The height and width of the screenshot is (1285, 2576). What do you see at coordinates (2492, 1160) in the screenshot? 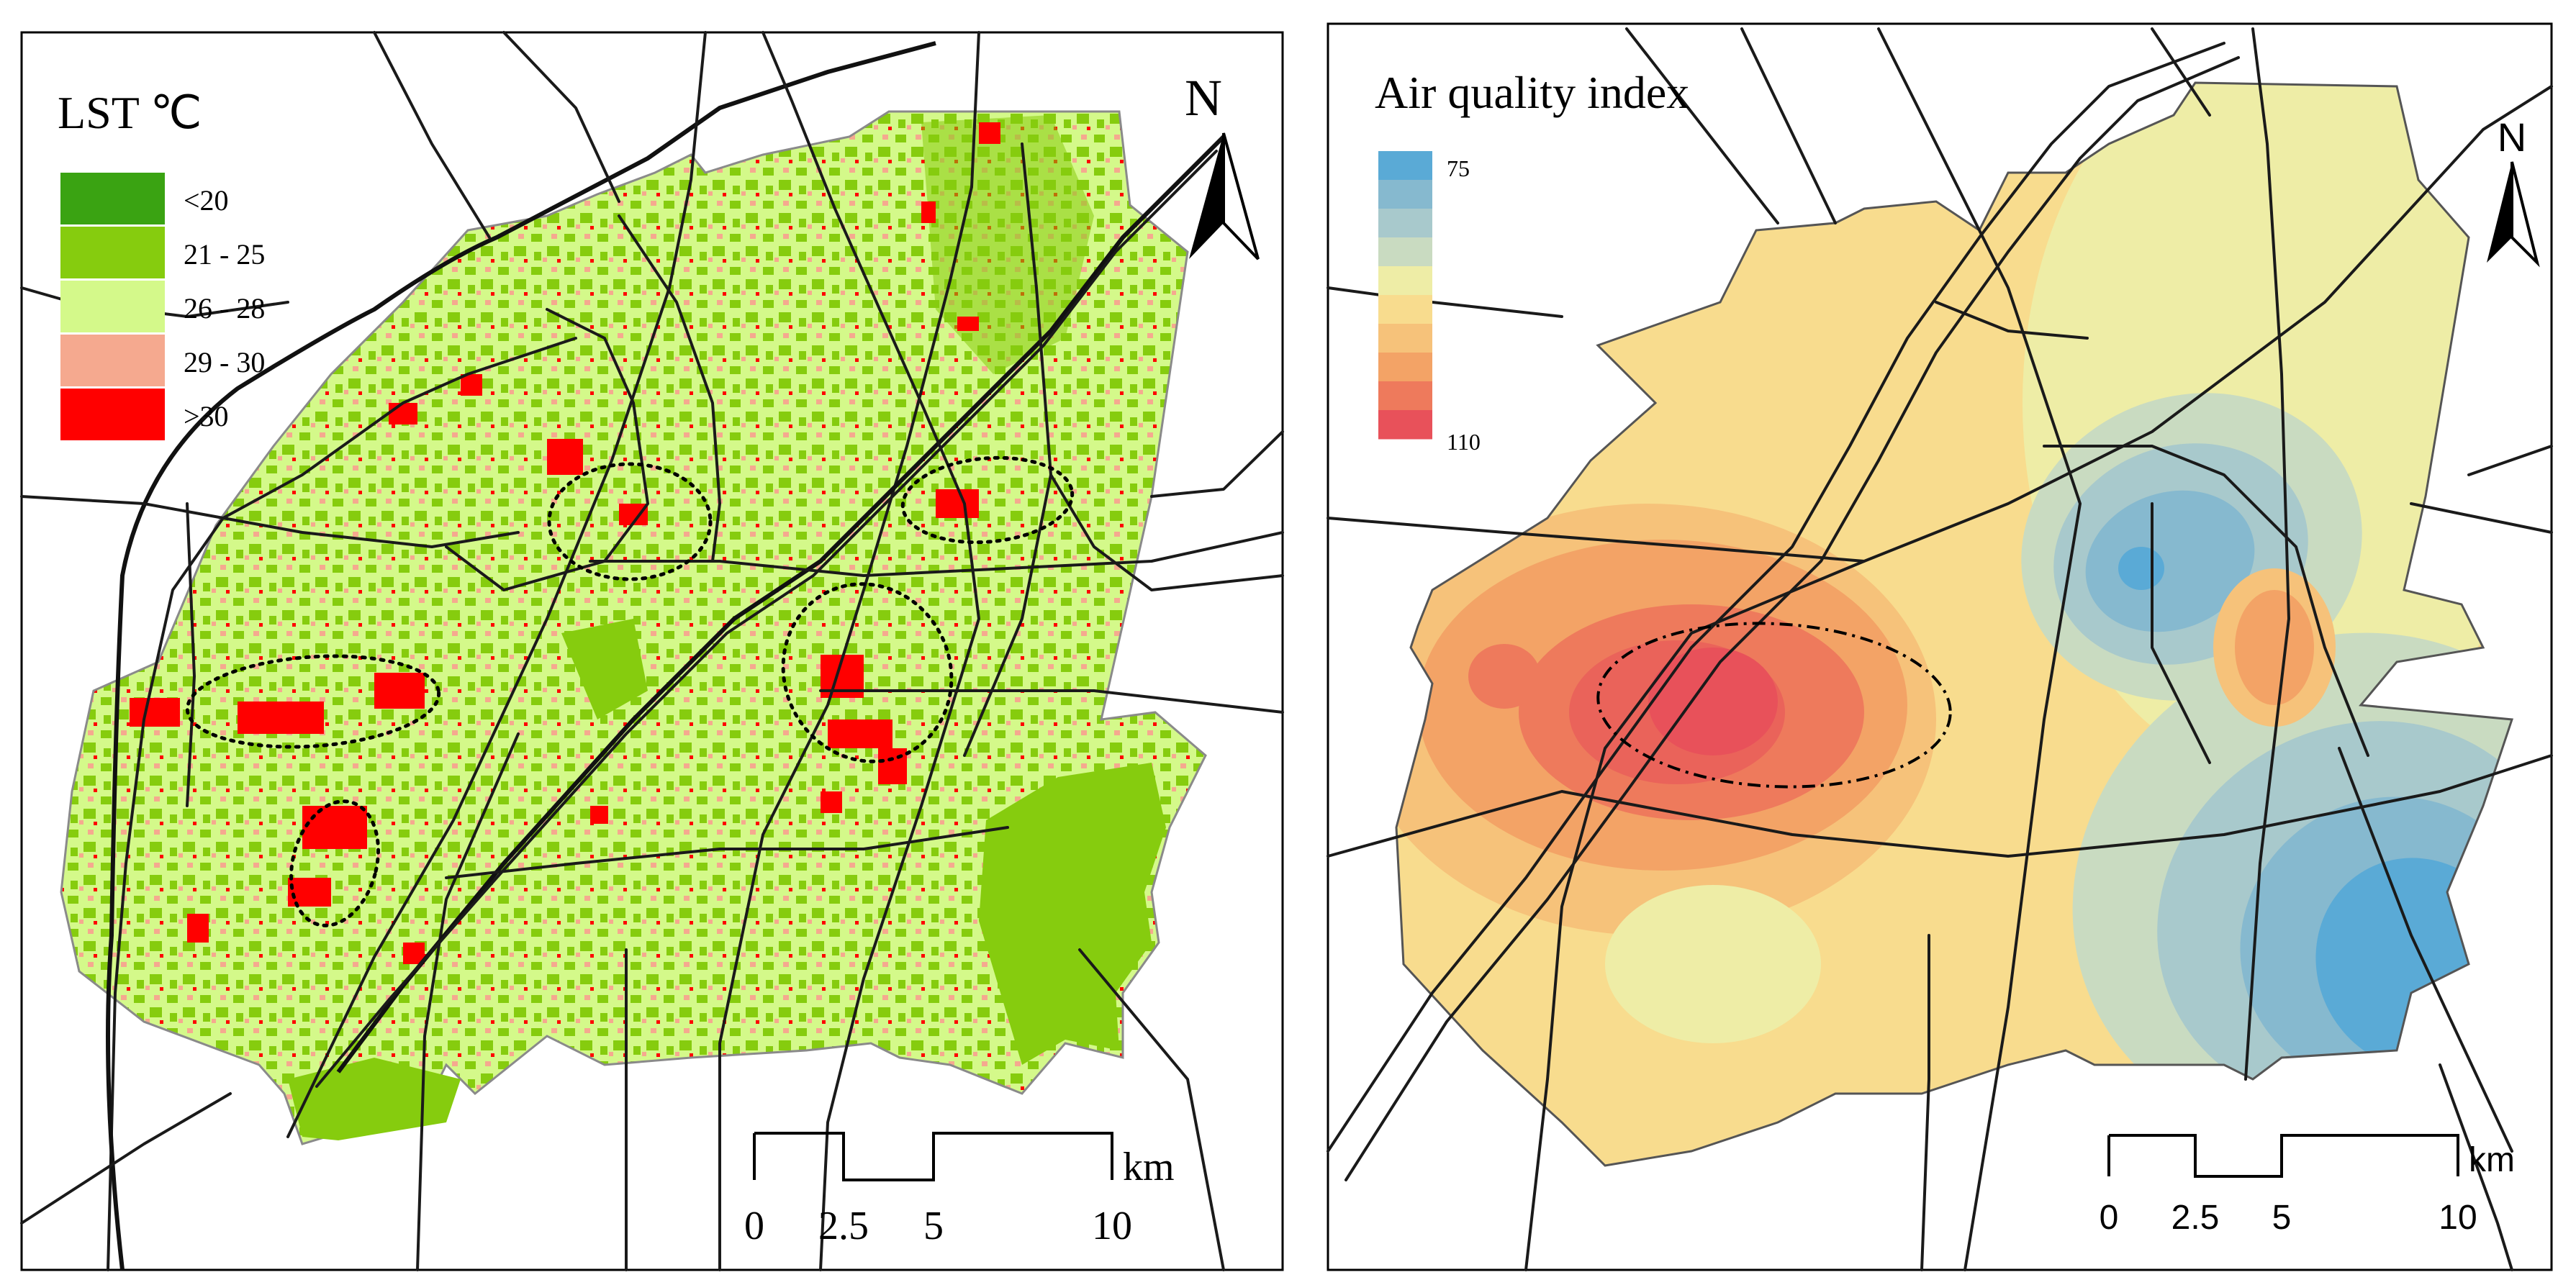
I see `aqi-scale-unit: km` at bounding box center [2492, 1160].